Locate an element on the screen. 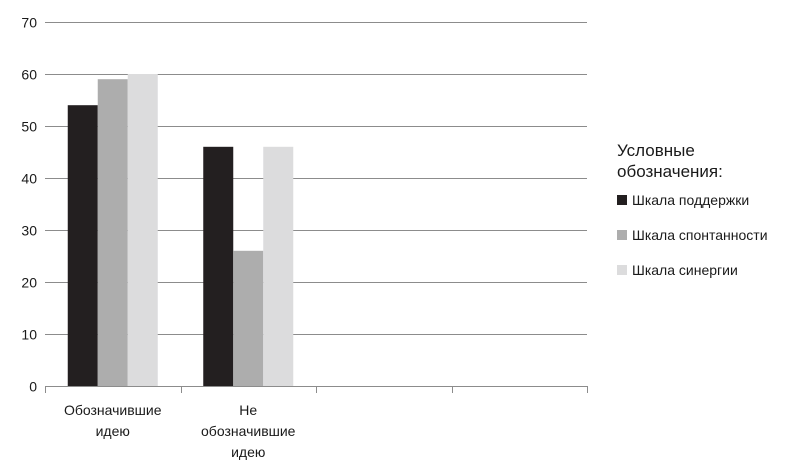 This screenshot has height=464, width=802. x-category-label-2-line-3: идею is located at coordinates (248, 452).